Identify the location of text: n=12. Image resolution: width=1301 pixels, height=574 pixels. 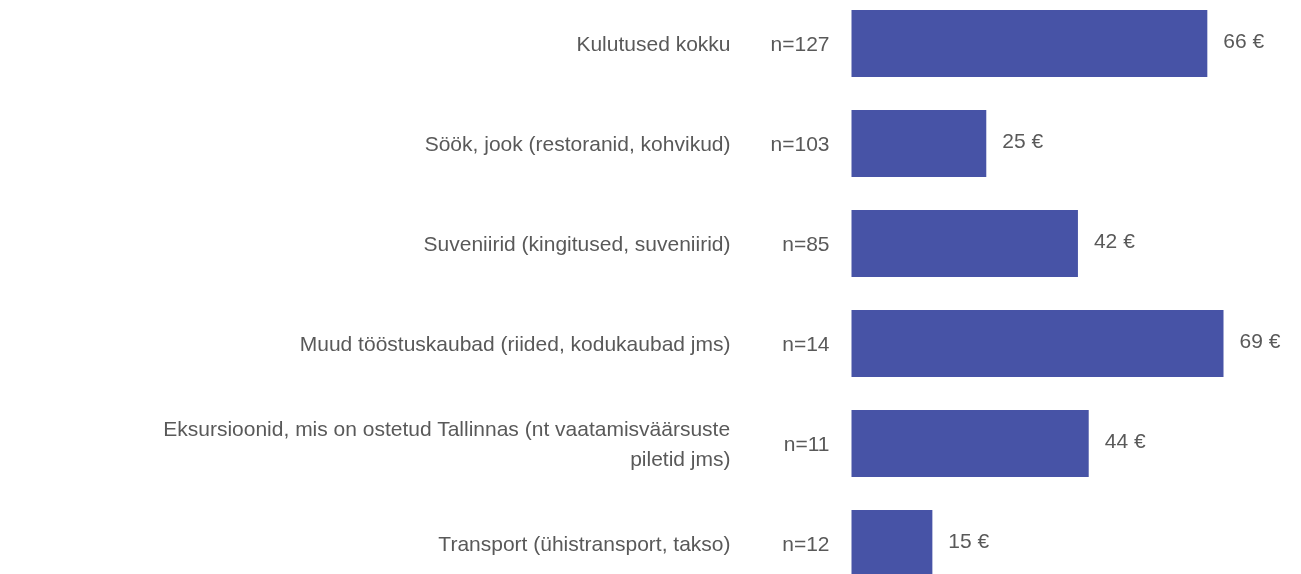
(806, 543).